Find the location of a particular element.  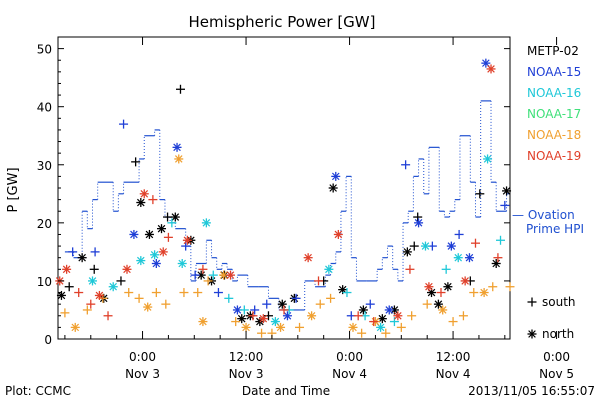

legend-noaa-15: NOAA-15 is located at coordinates (554, 72).